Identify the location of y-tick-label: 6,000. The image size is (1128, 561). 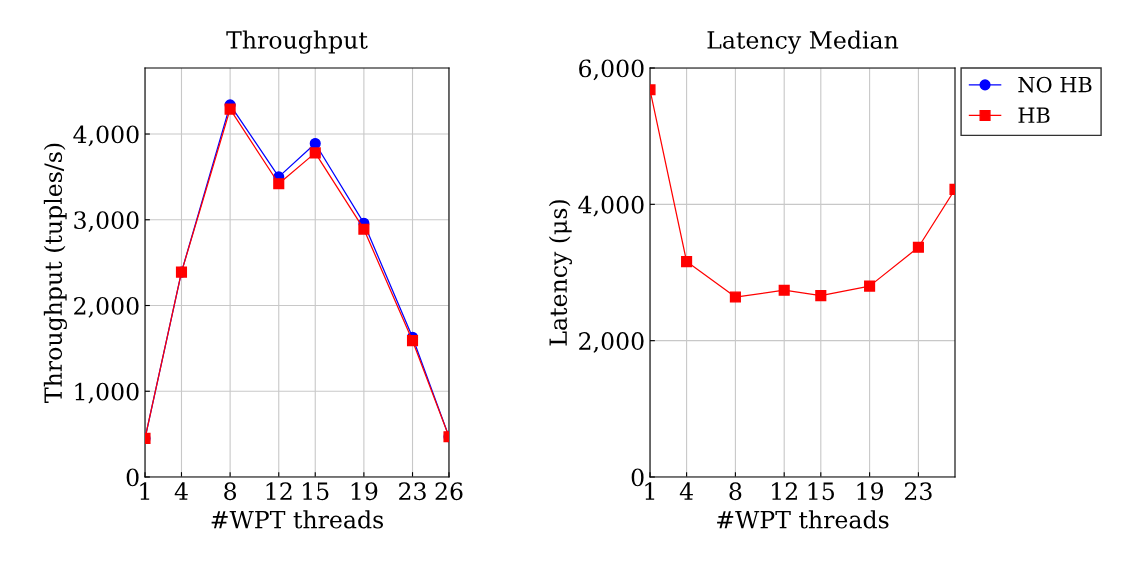
(611, 70).